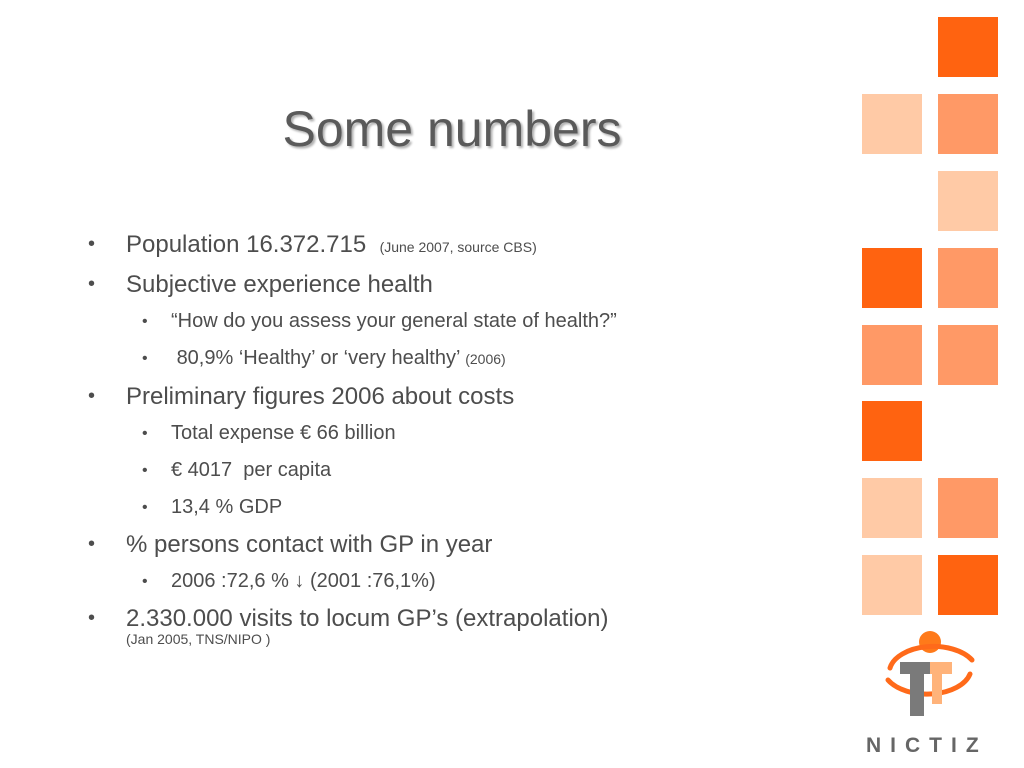  I want to click on sub-bullet-gdp: • 13,4 % GDP, so click(468, 507).